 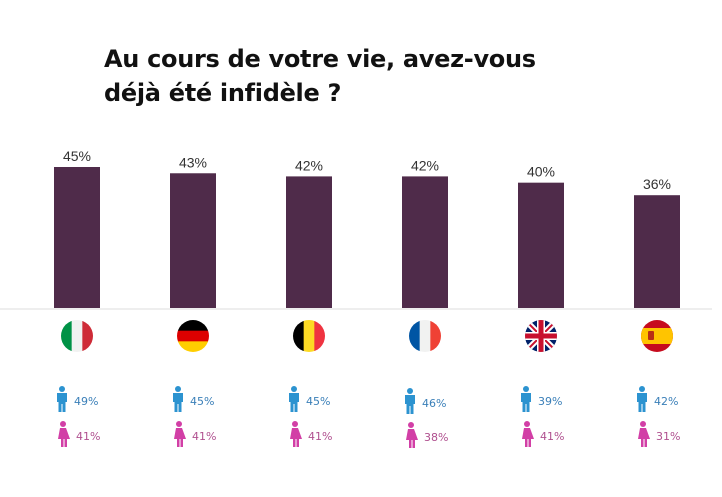 What do you see at coordinates (550, 401) in the screenshot?
I see `gender-percentage: 39%` at bounding box center [550, 401].